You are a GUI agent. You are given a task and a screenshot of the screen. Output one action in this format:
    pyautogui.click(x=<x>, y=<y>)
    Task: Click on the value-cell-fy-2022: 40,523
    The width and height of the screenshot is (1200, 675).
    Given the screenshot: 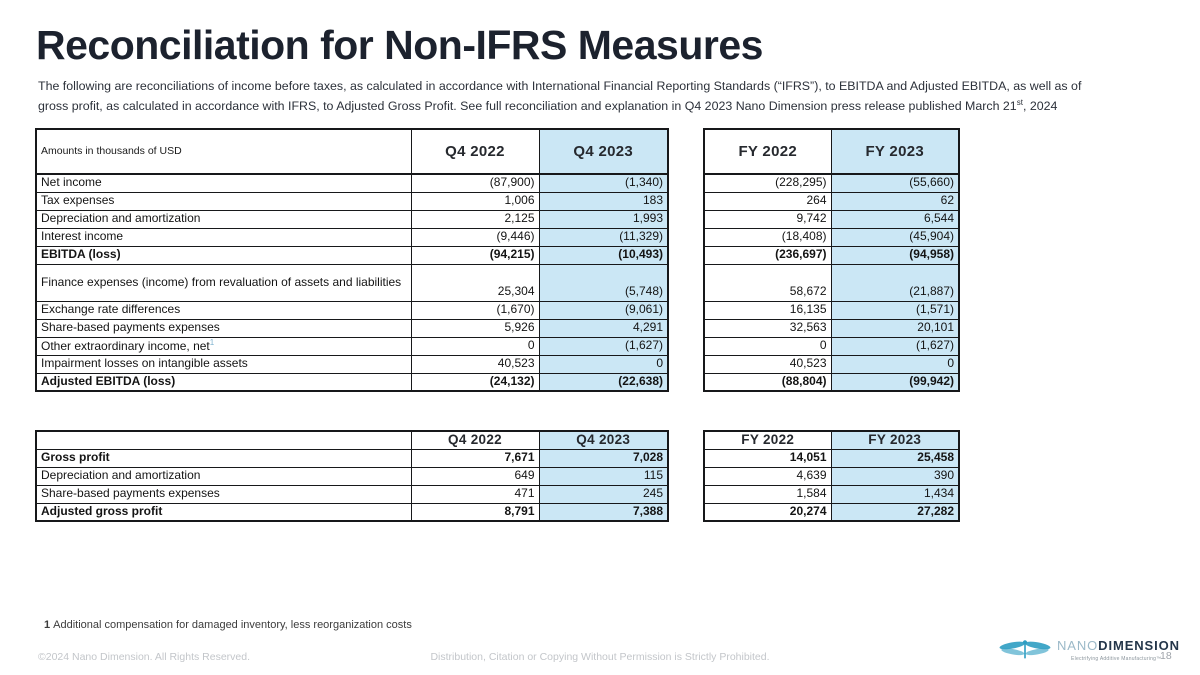 What is the action you would take?
    pyautogui.click(x=767, y=364)
    